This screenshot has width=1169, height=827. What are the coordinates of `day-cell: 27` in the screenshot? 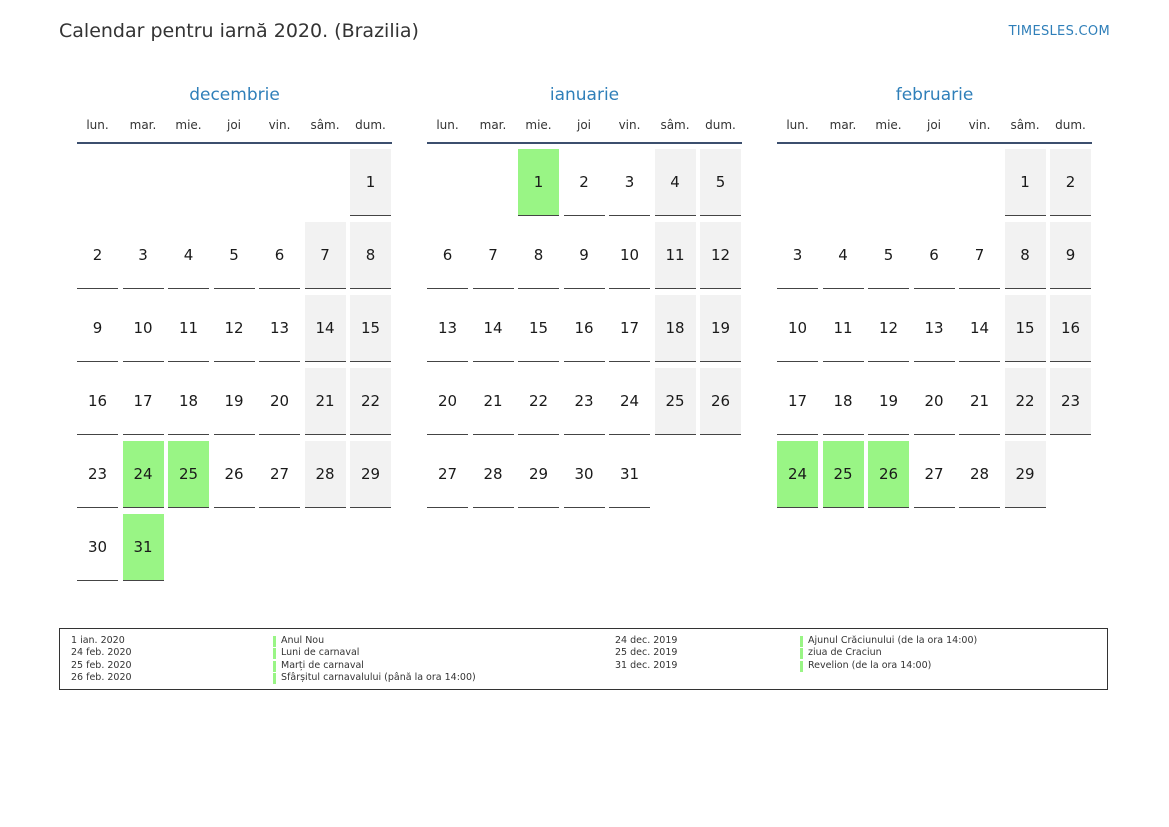 It's located at (934, 474).